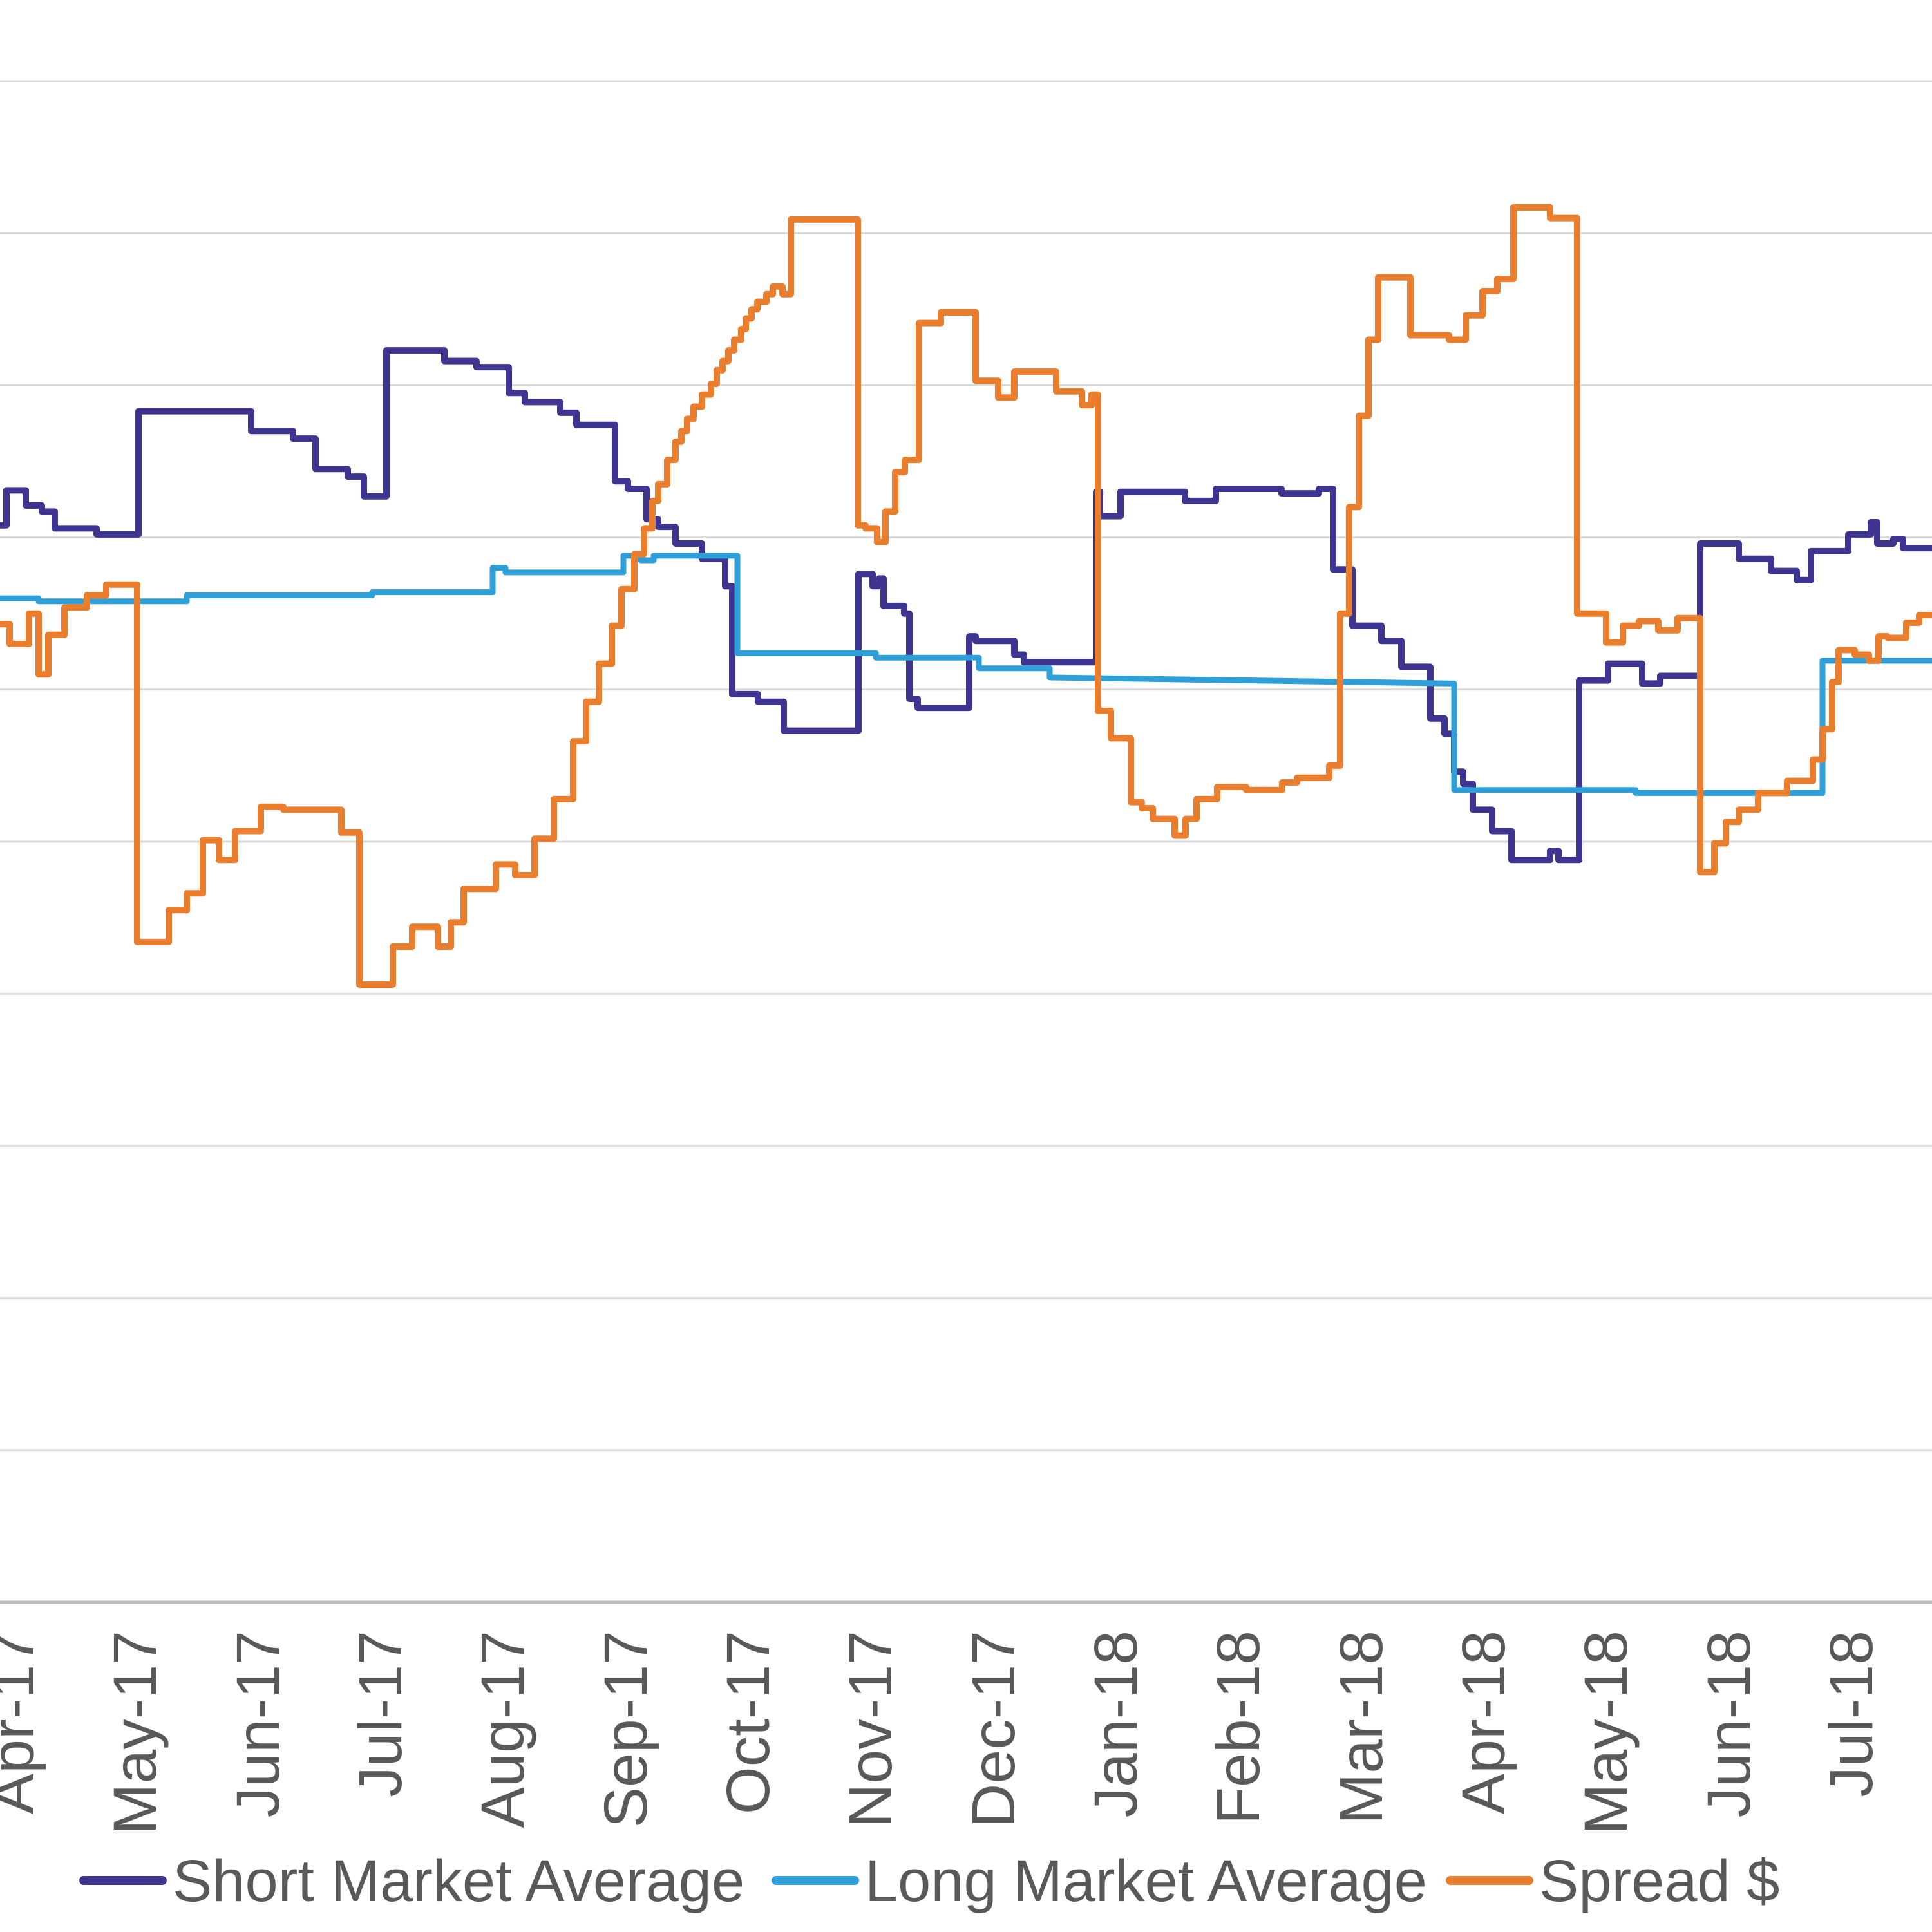 The height and width of the screenshot is (1932, 1932). I want to click on legend-item-long-market-average: Long Market Average, so click(1099, 1881).